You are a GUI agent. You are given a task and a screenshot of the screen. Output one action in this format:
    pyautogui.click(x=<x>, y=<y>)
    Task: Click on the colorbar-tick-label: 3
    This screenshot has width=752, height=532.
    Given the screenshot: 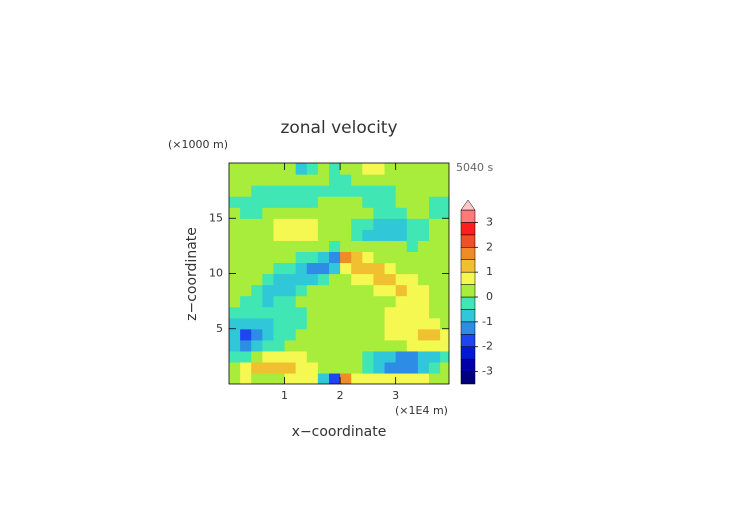 What is the action you would take?
    pyautogui.click(x=489, y=221)
    